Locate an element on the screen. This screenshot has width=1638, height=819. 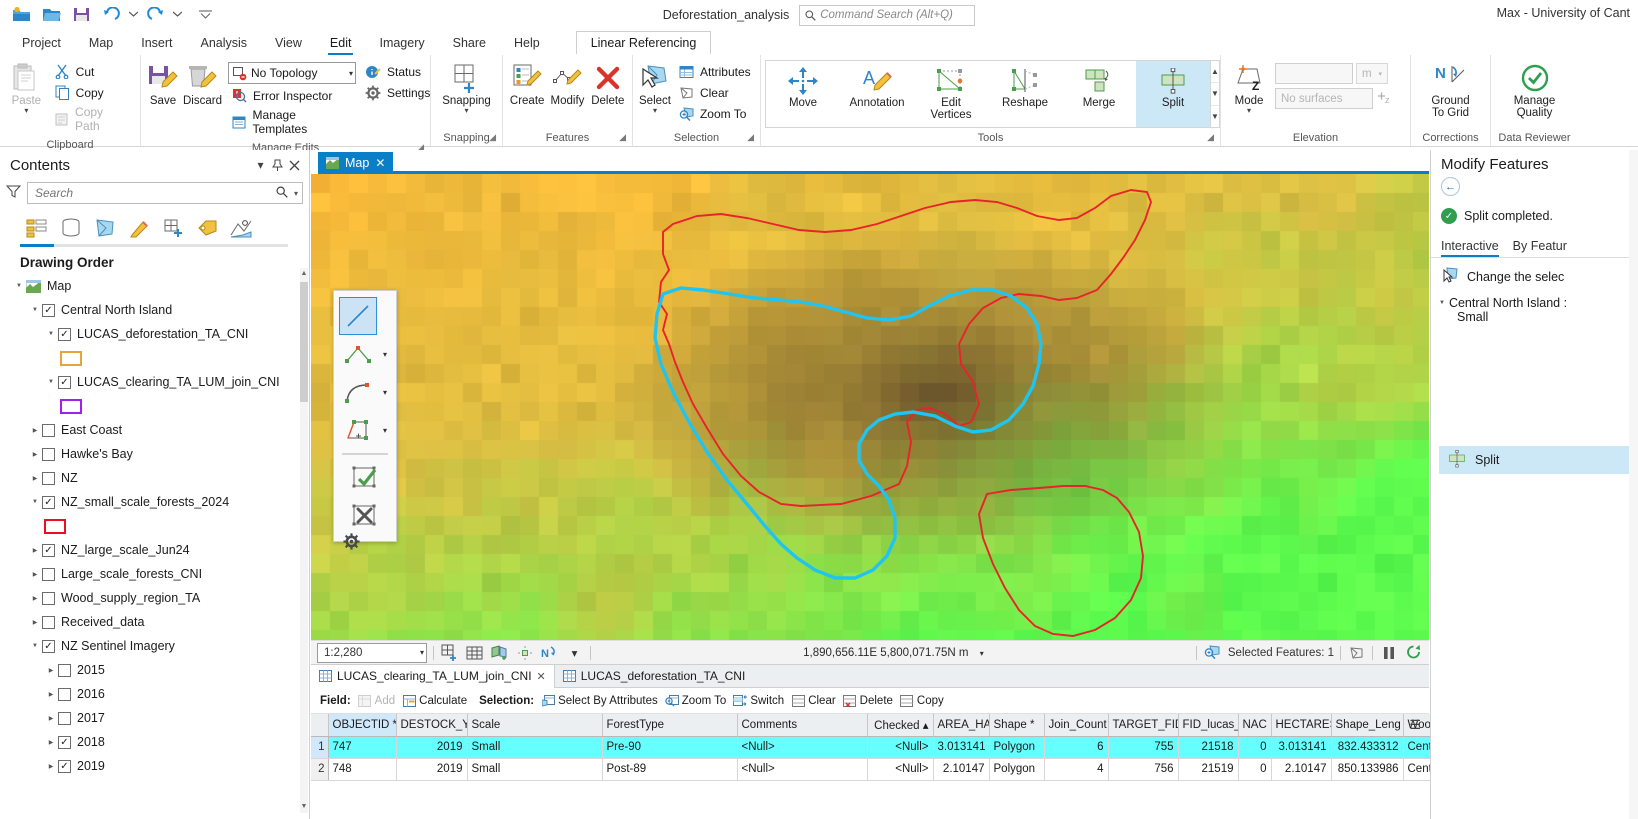
add-field-button: Add is located at coordinates (376, 701).